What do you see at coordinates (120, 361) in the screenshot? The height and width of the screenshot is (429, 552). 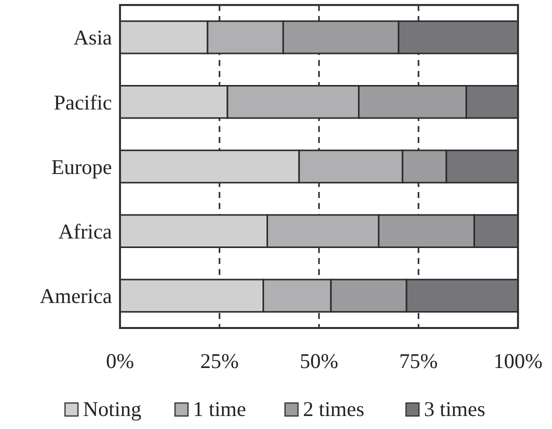 I see `x-tick-label: 0%` at bounding box center [120, 361].